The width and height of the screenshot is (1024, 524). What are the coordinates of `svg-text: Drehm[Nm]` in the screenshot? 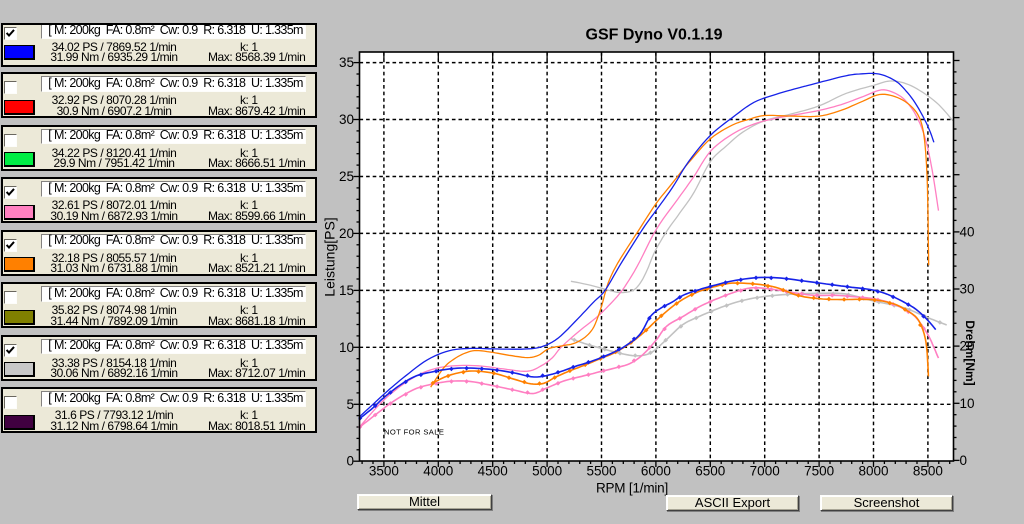 It's located at (970, 352).